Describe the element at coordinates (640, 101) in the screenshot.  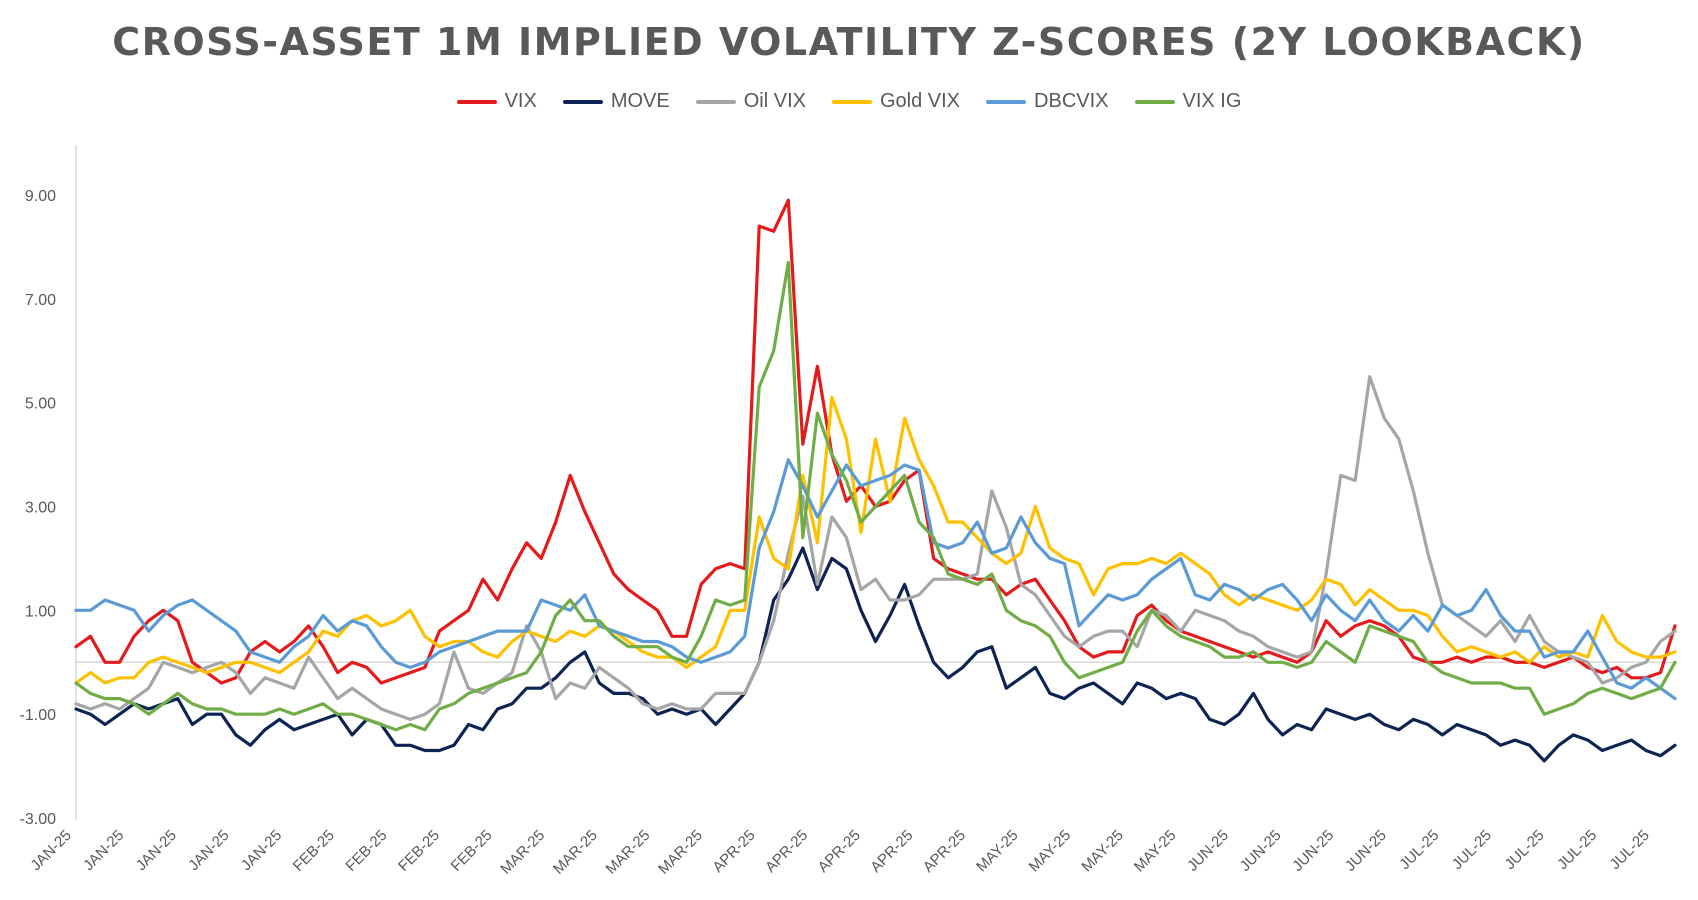
I see `legend-label: MOVE` at that location.